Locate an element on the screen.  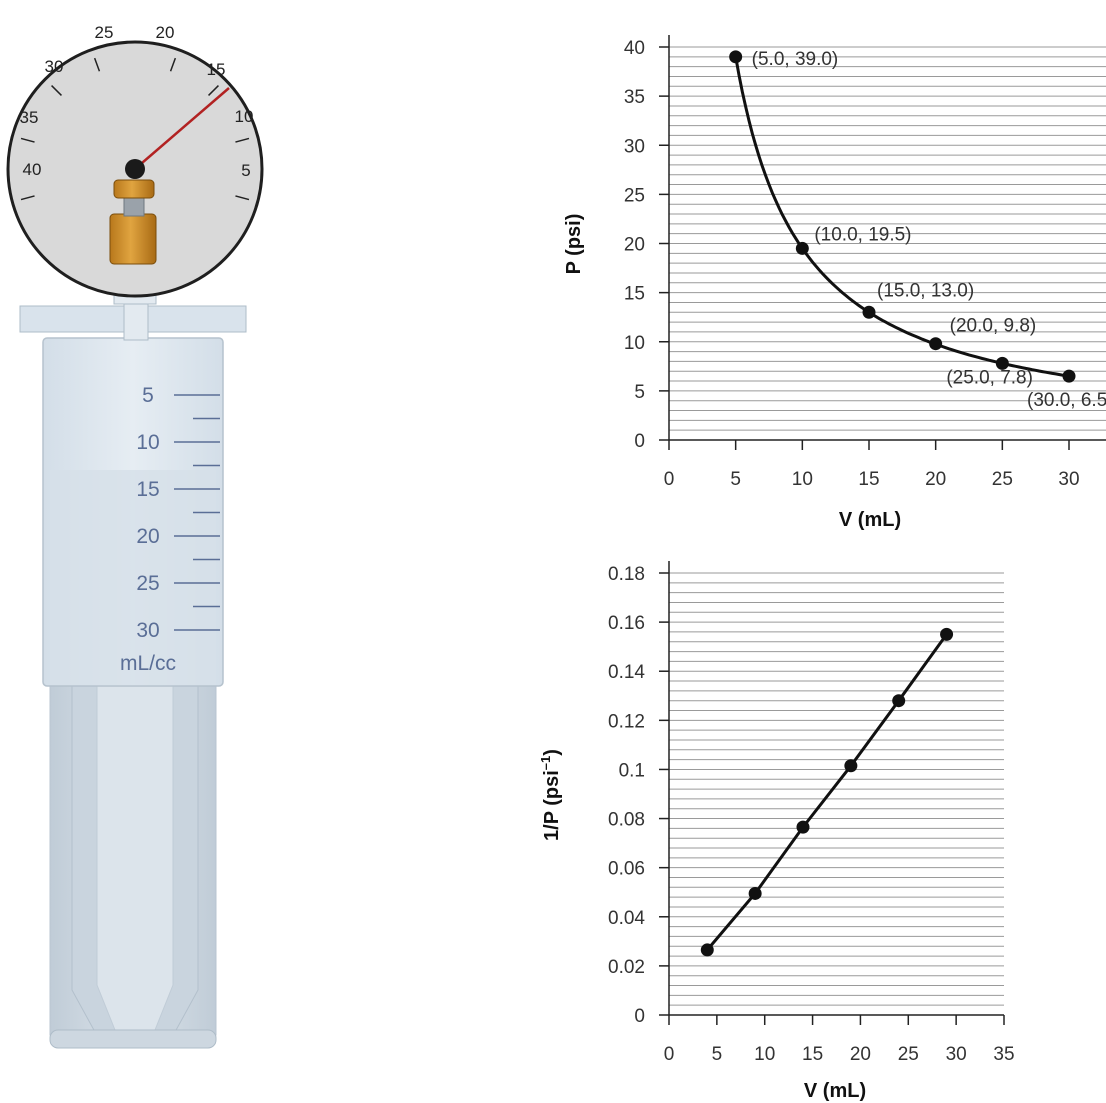
chart1-x-axis-title: V (mL) is located at coordinates (870, 520).